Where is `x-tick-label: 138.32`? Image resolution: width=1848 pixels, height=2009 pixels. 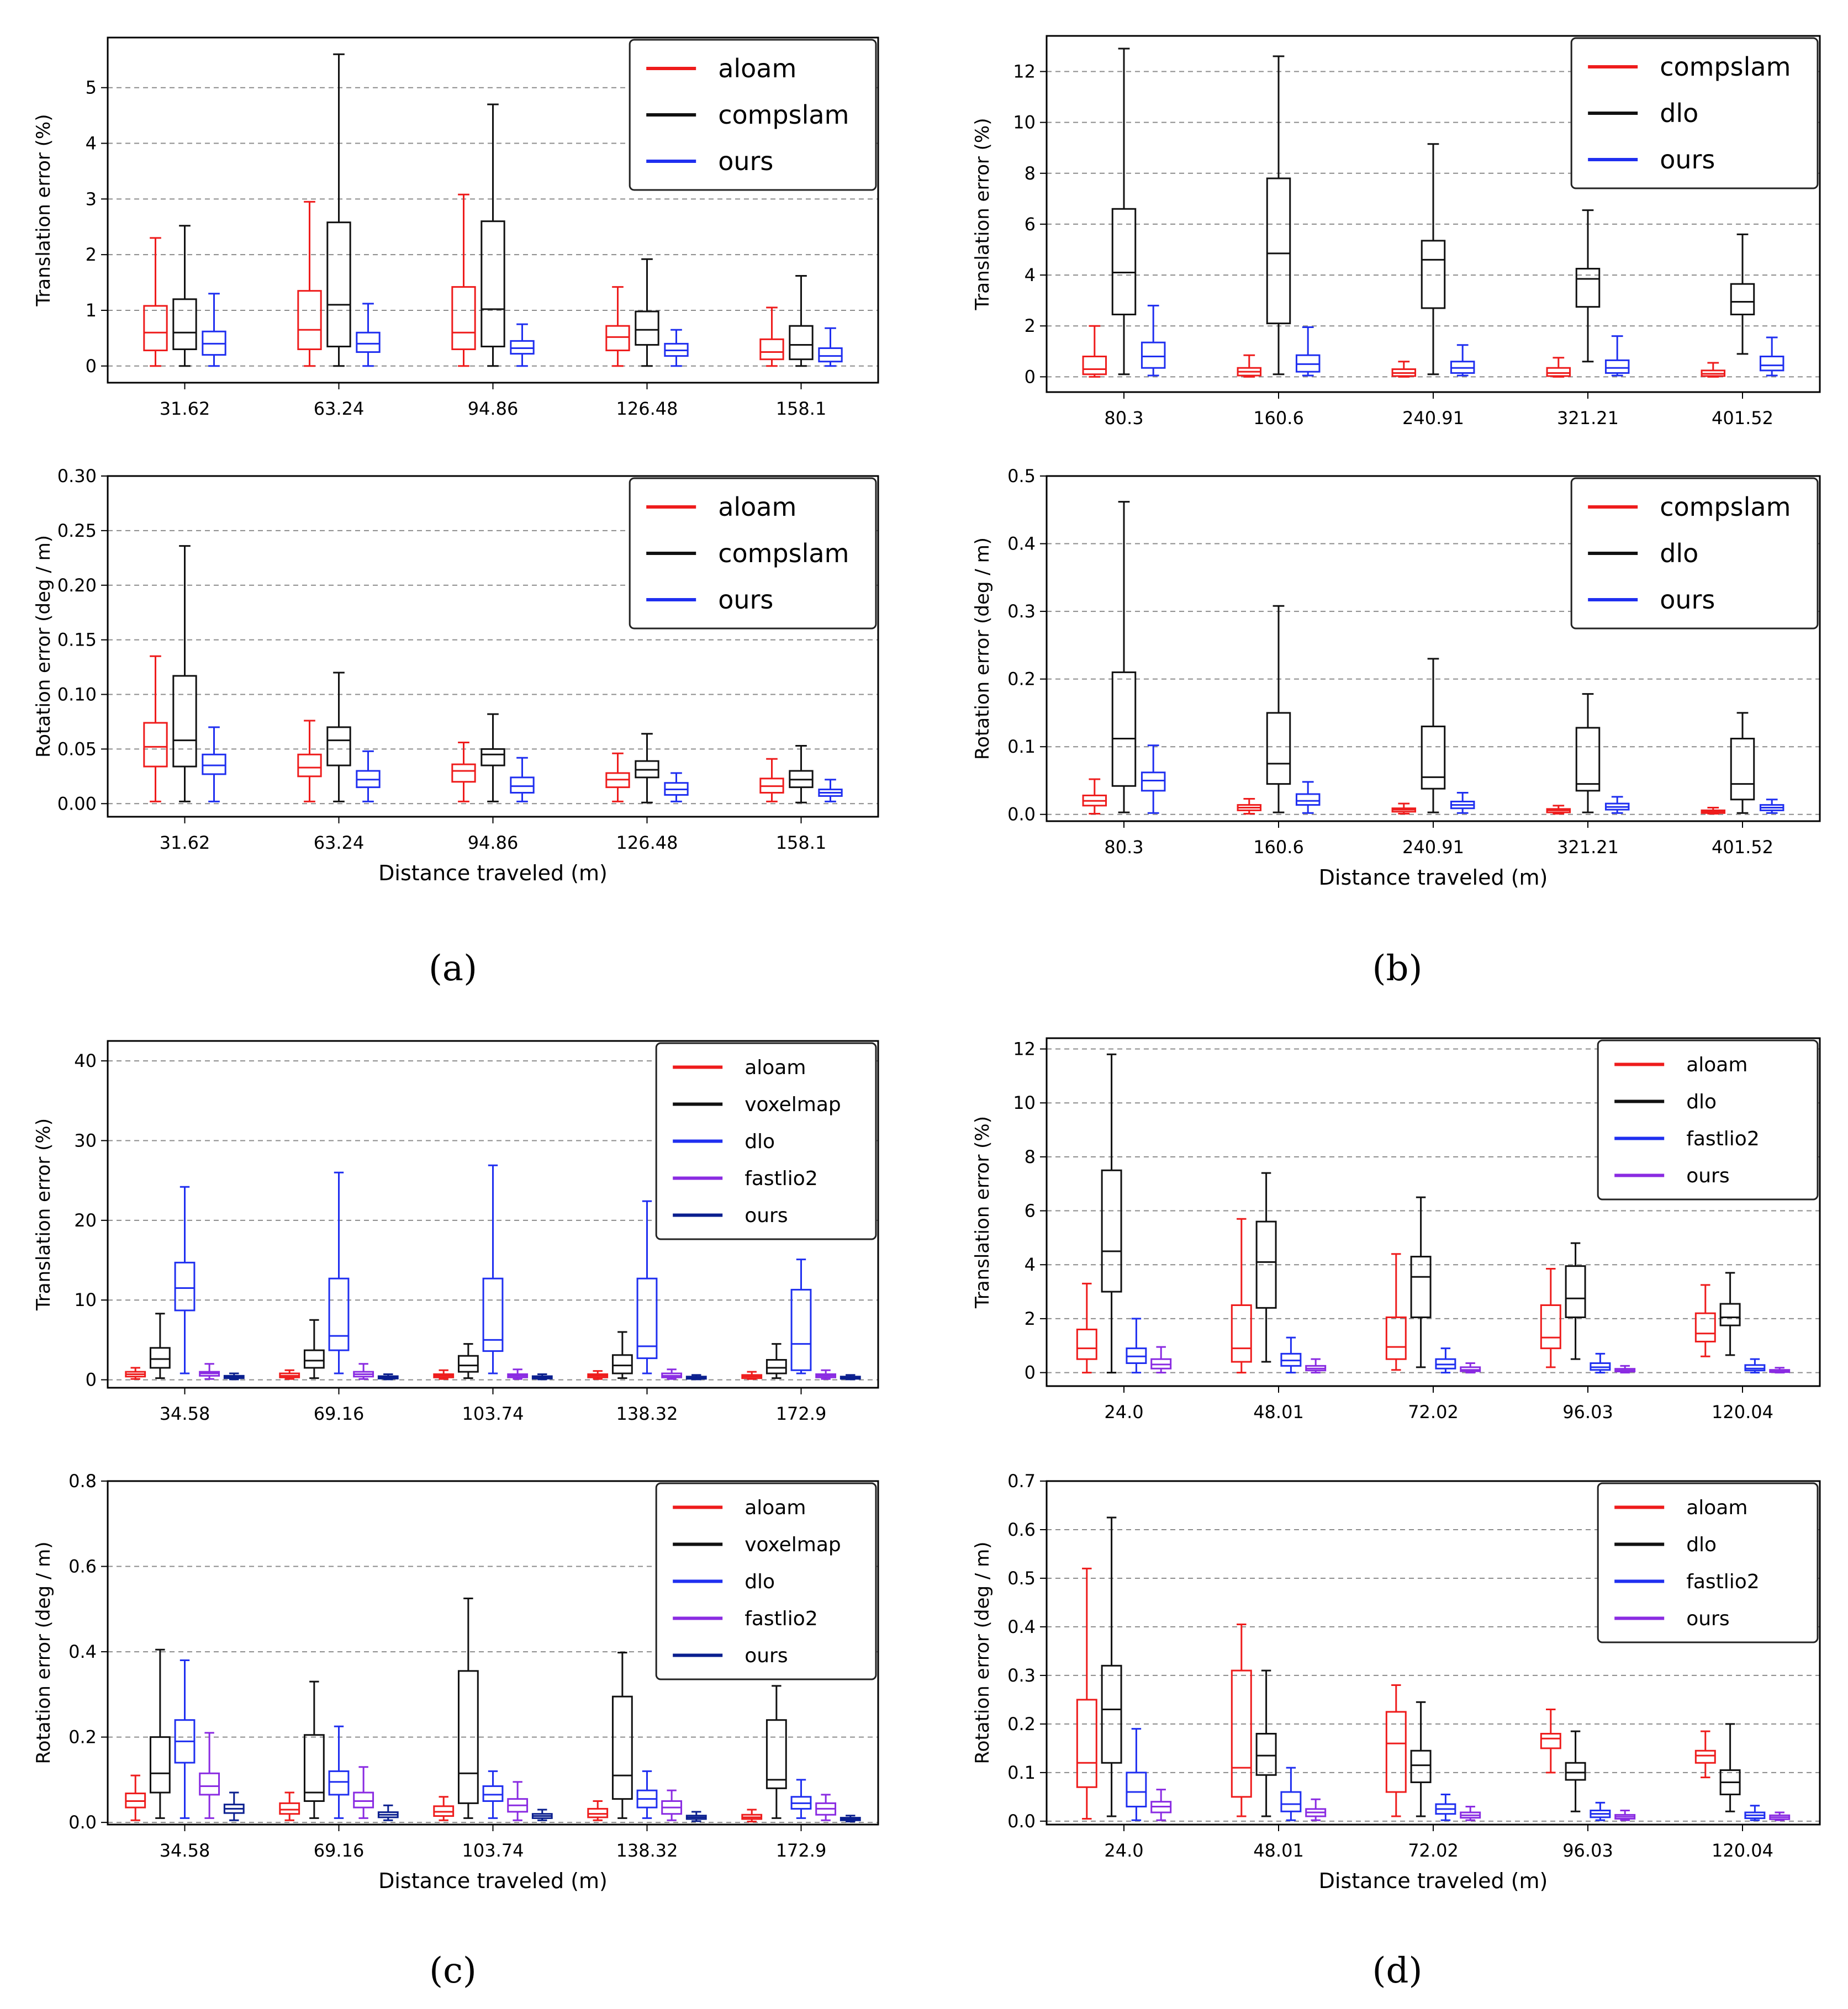
x-tick-label: 138.32 is located at coordinates (647, 1850).